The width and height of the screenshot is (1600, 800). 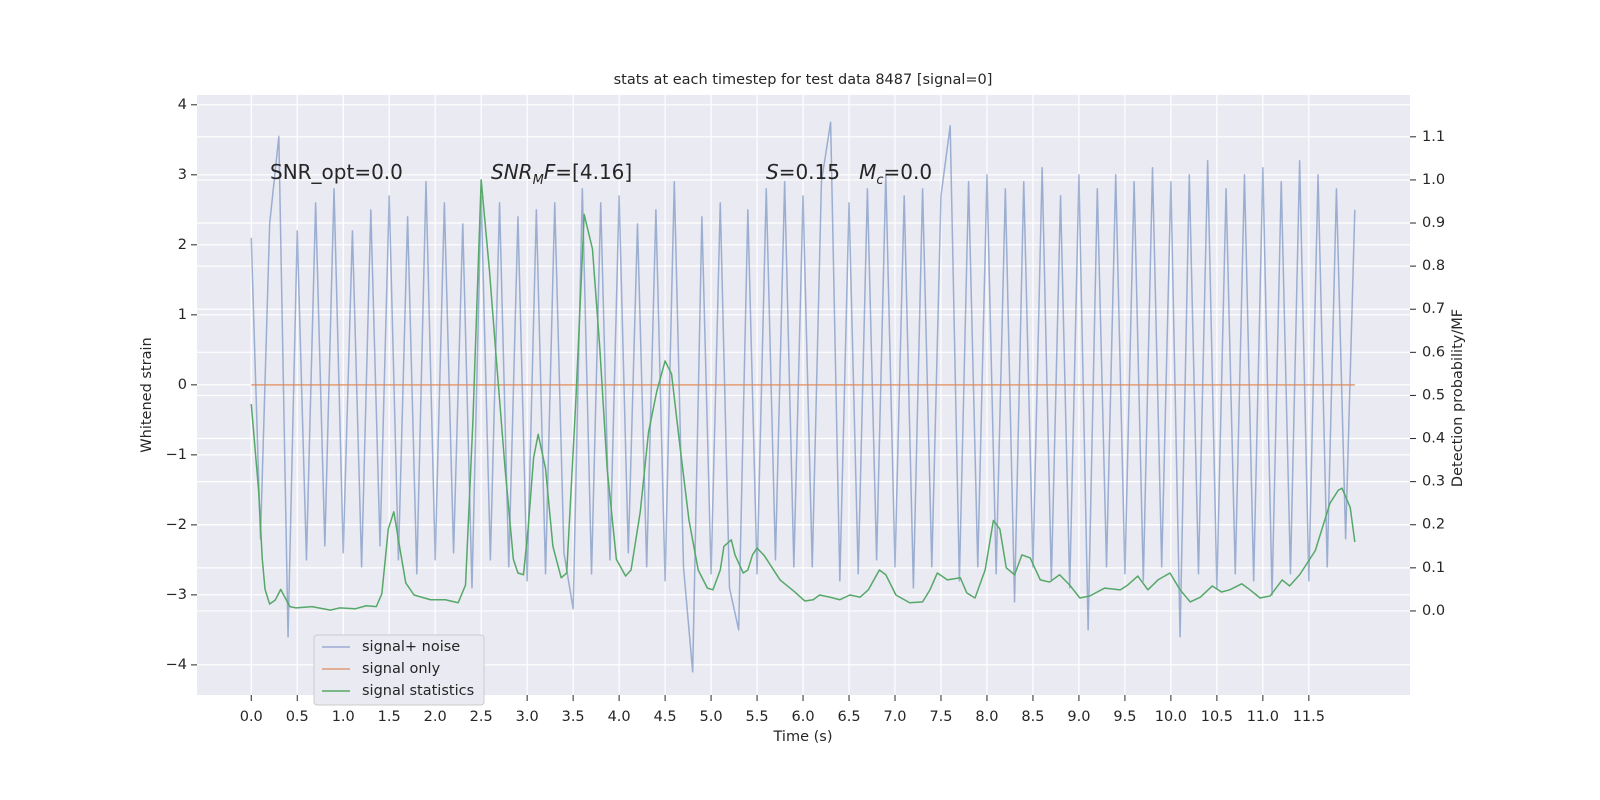 What do you see at coordinates (879, 180) in the screenshot?
I see `annotation-part: c` at bounding box center [879, 180].